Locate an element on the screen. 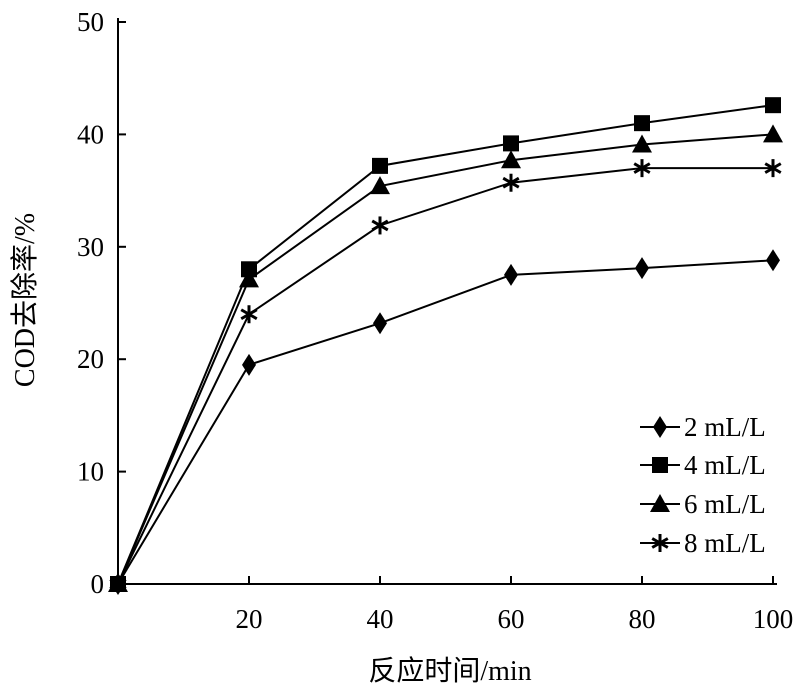 Image resolution: width=808 pixels, height=699 pixels. legend-label: 6 mL/L is located at coordinates (725, 504).